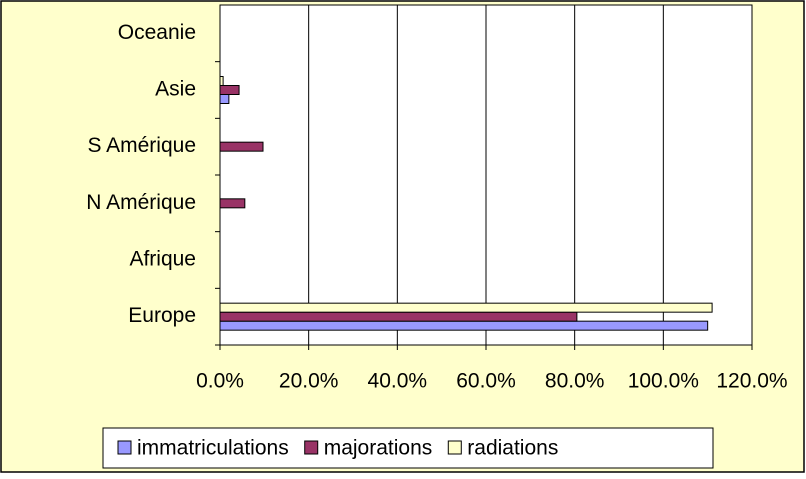  I want to click on y-tick-label: Europe, so click(162, 315).